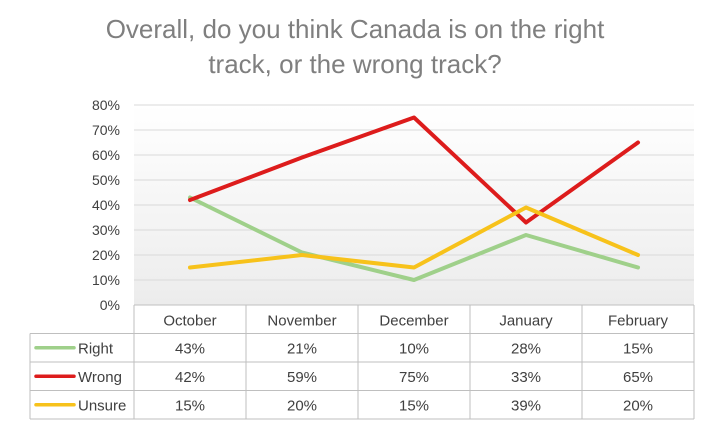 The width and height of the screenshot is (707, 426). I want to click on data-cell: 42%, so click(190, 377).